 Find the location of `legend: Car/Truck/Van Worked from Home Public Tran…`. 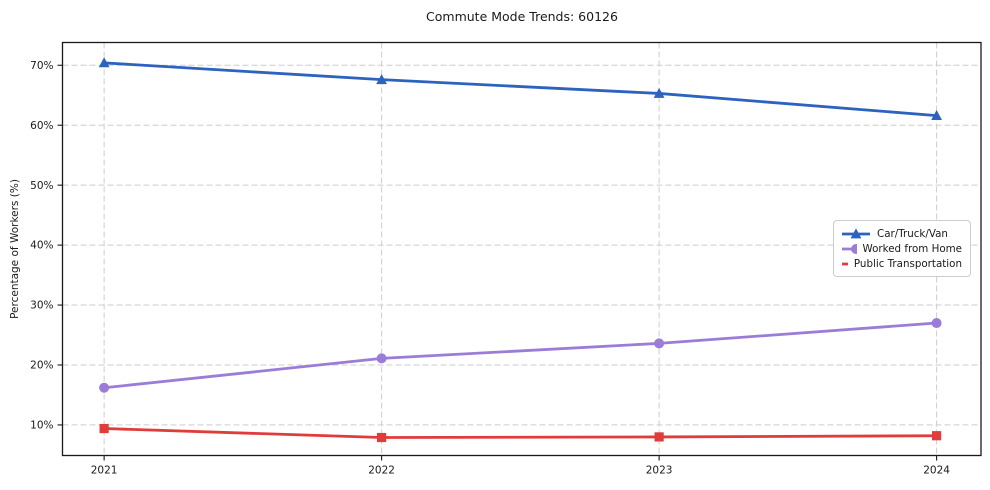

legend: Car/Truck/Van Worked from Home Public Tran… is located at coordinates (902, 248).